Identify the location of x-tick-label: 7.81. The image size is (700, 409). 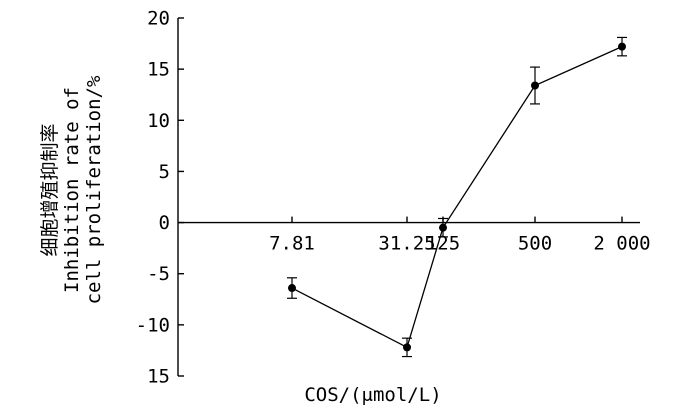
(292, 244).